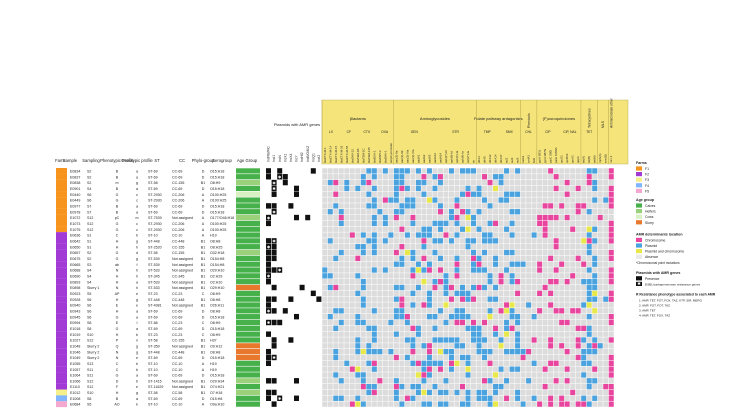 The height and width of the screenshot is (410, 750). What do you see at coordinates (217, 189) in the screenshot?
I see `row-sero: O15:H18` at bounding box center [217, 189].